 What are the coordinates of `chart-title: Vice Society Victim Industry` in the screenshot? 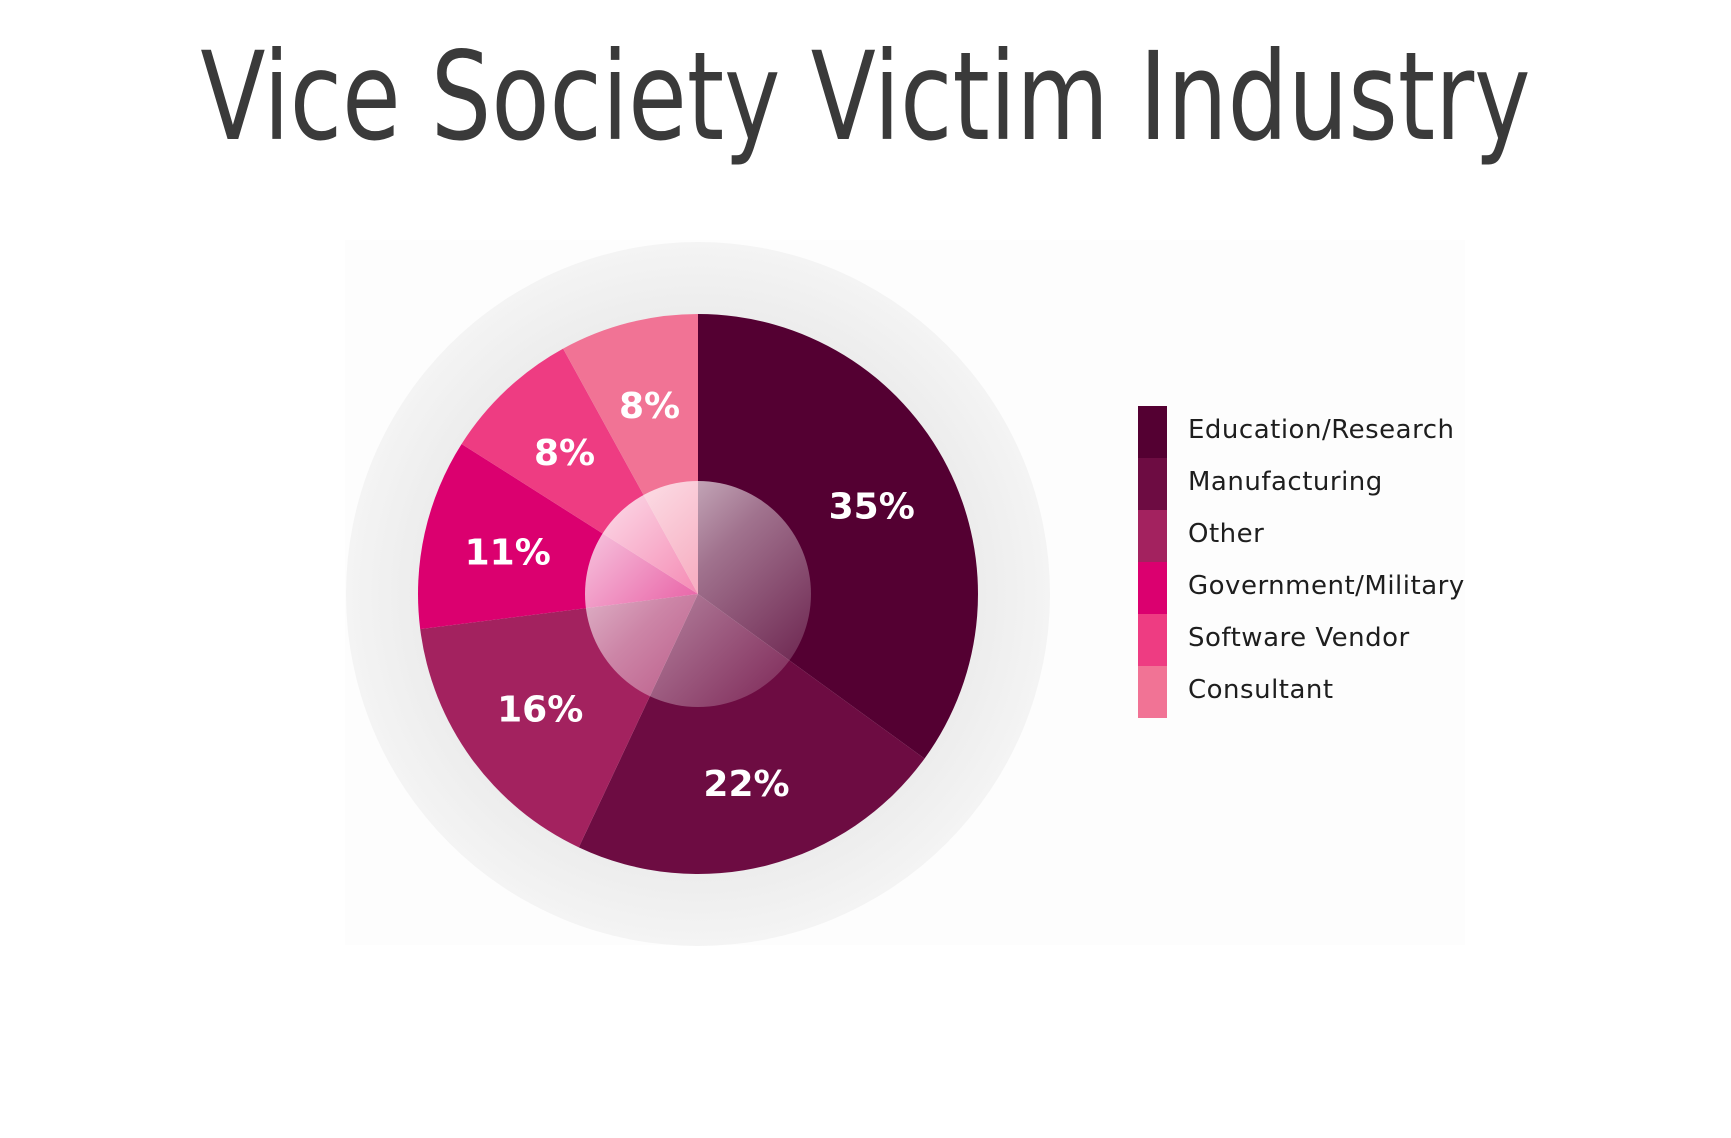 It's located at (865, 97).